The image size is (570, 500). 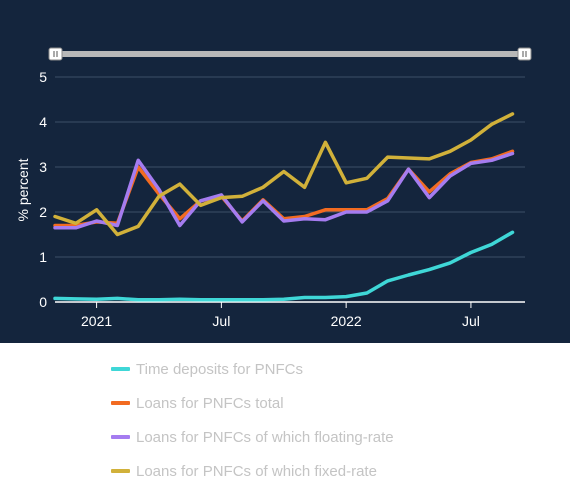 I want to click on range-navigator, so click(x=290, y=54).